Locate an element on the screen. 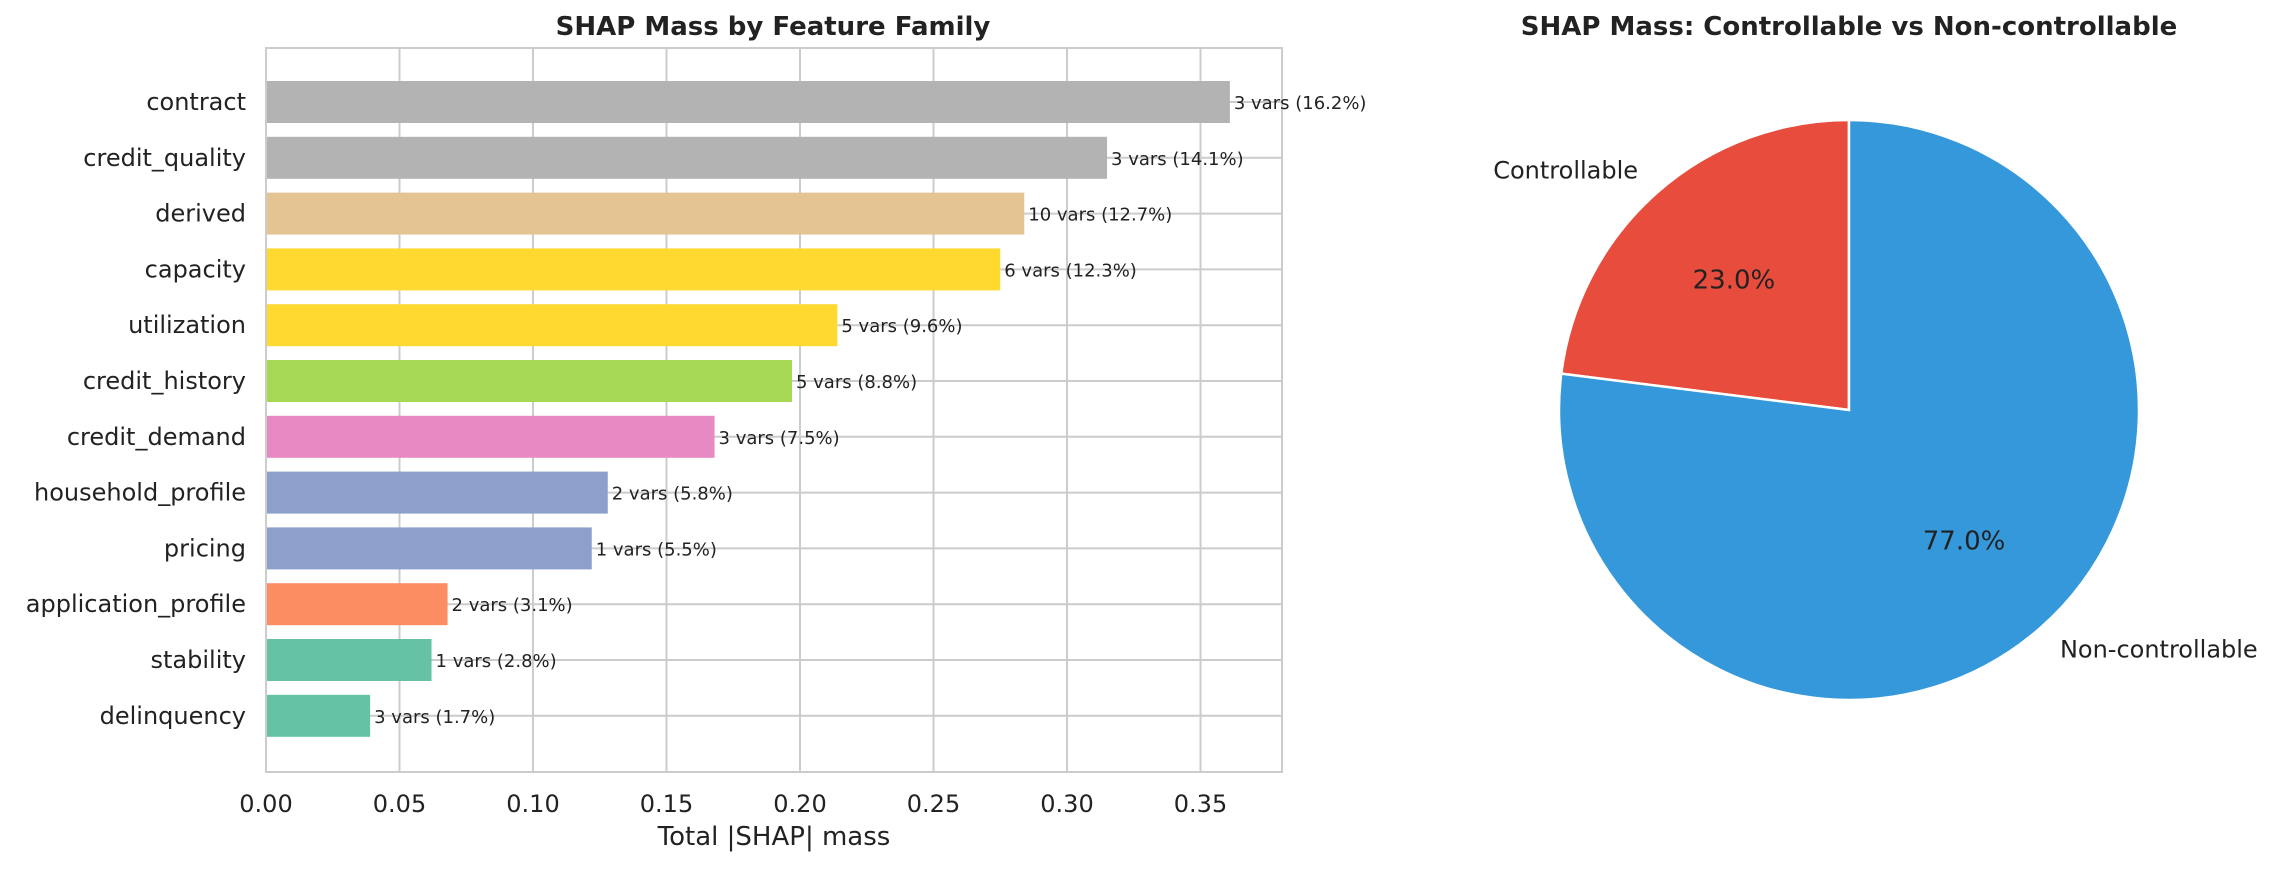 This screenshot has width=2281, height=870. bar-data-label: 1 vars (2.8%) is located at coordinates (496, 661).